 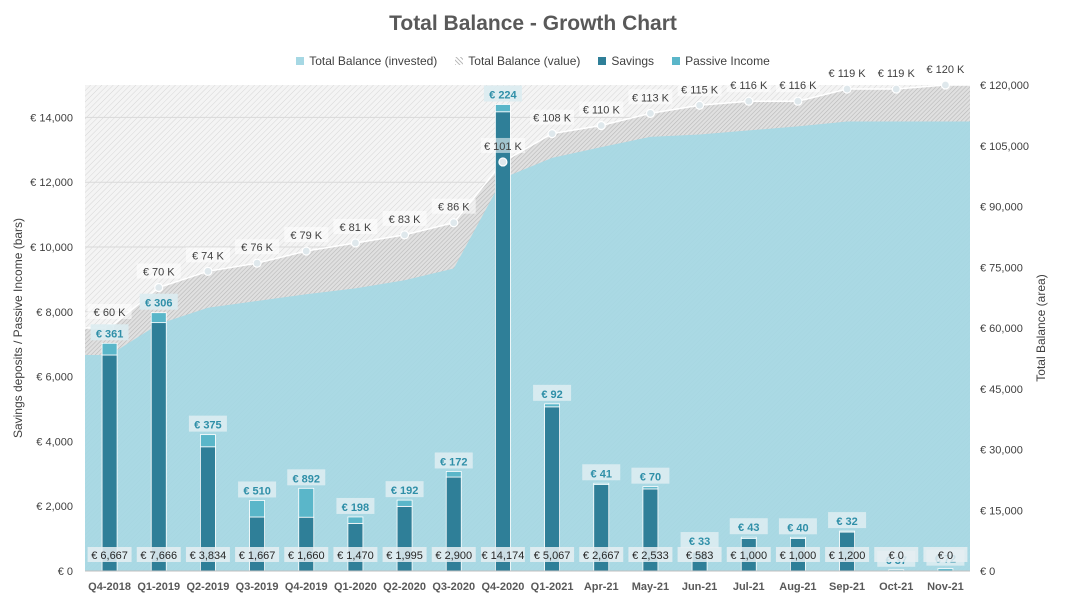 What do you see at coordinates (847, 587) in the screenshot?
I see `category-label: Sep-21` at bounding box center [847, 587].